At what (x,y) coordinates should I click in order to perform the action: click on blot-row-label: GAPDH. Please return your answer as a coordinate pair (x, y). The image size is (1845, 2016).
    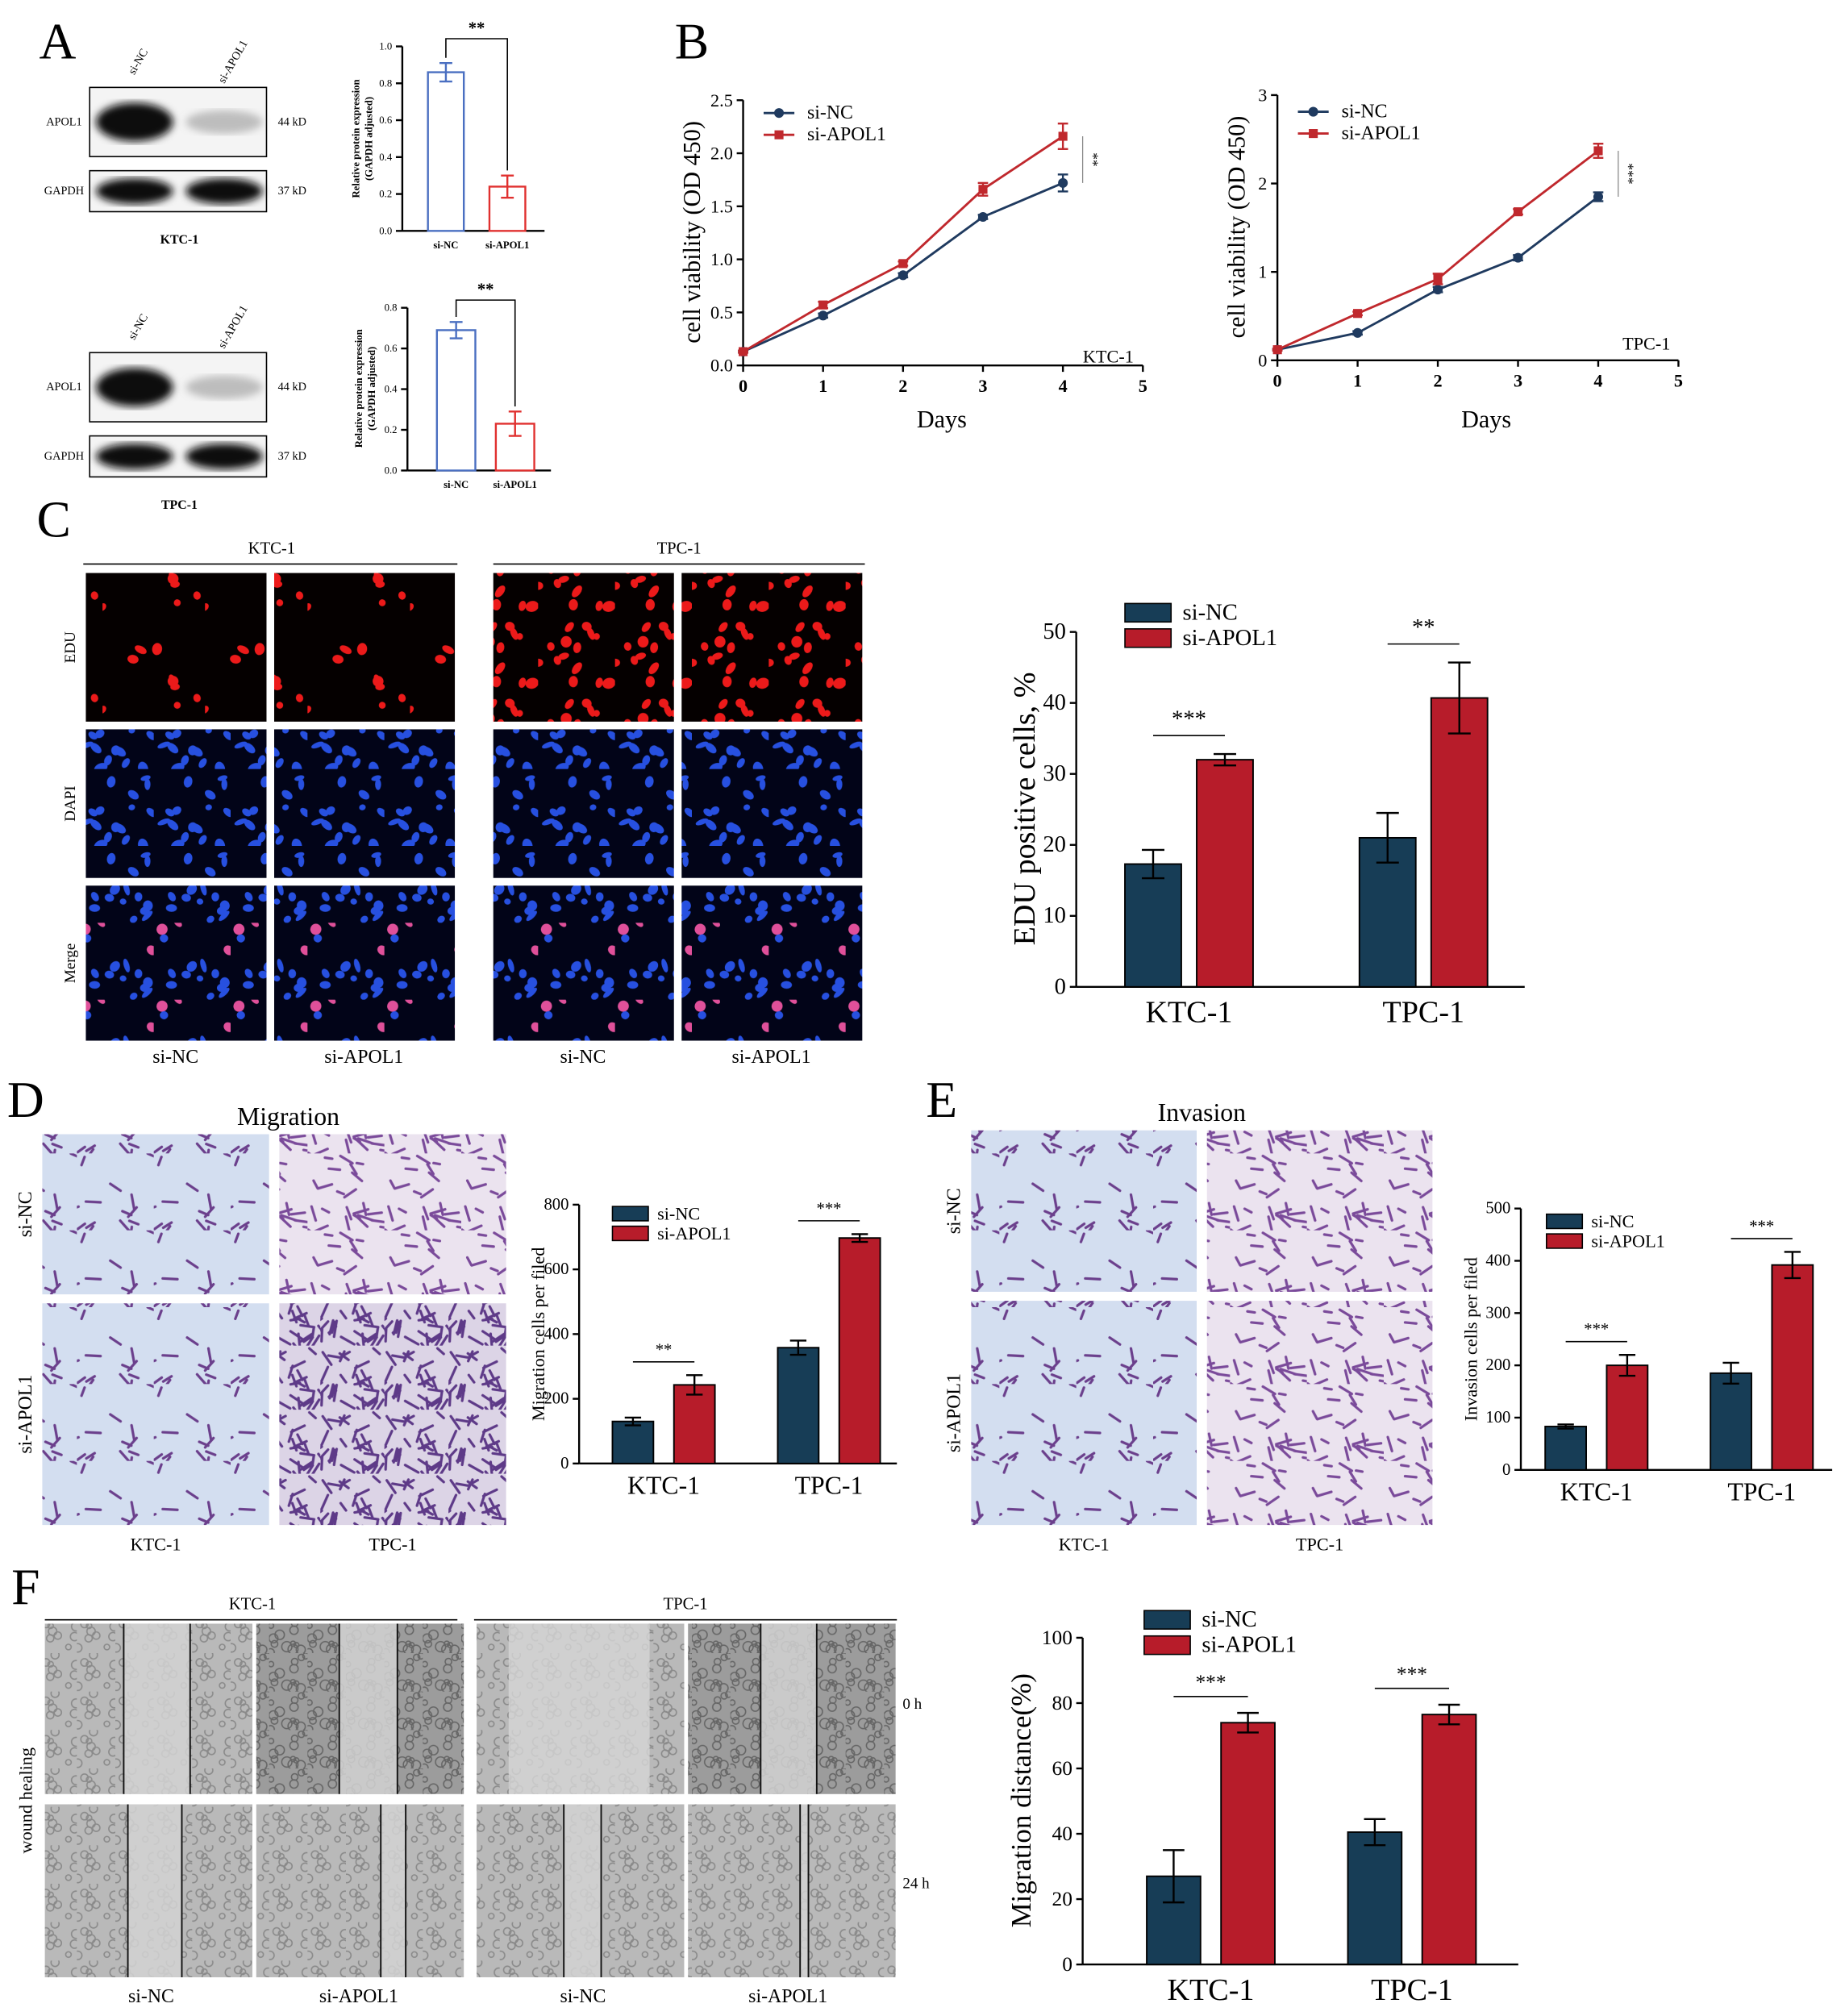
    Looking at the image, I should click on (64, 192).